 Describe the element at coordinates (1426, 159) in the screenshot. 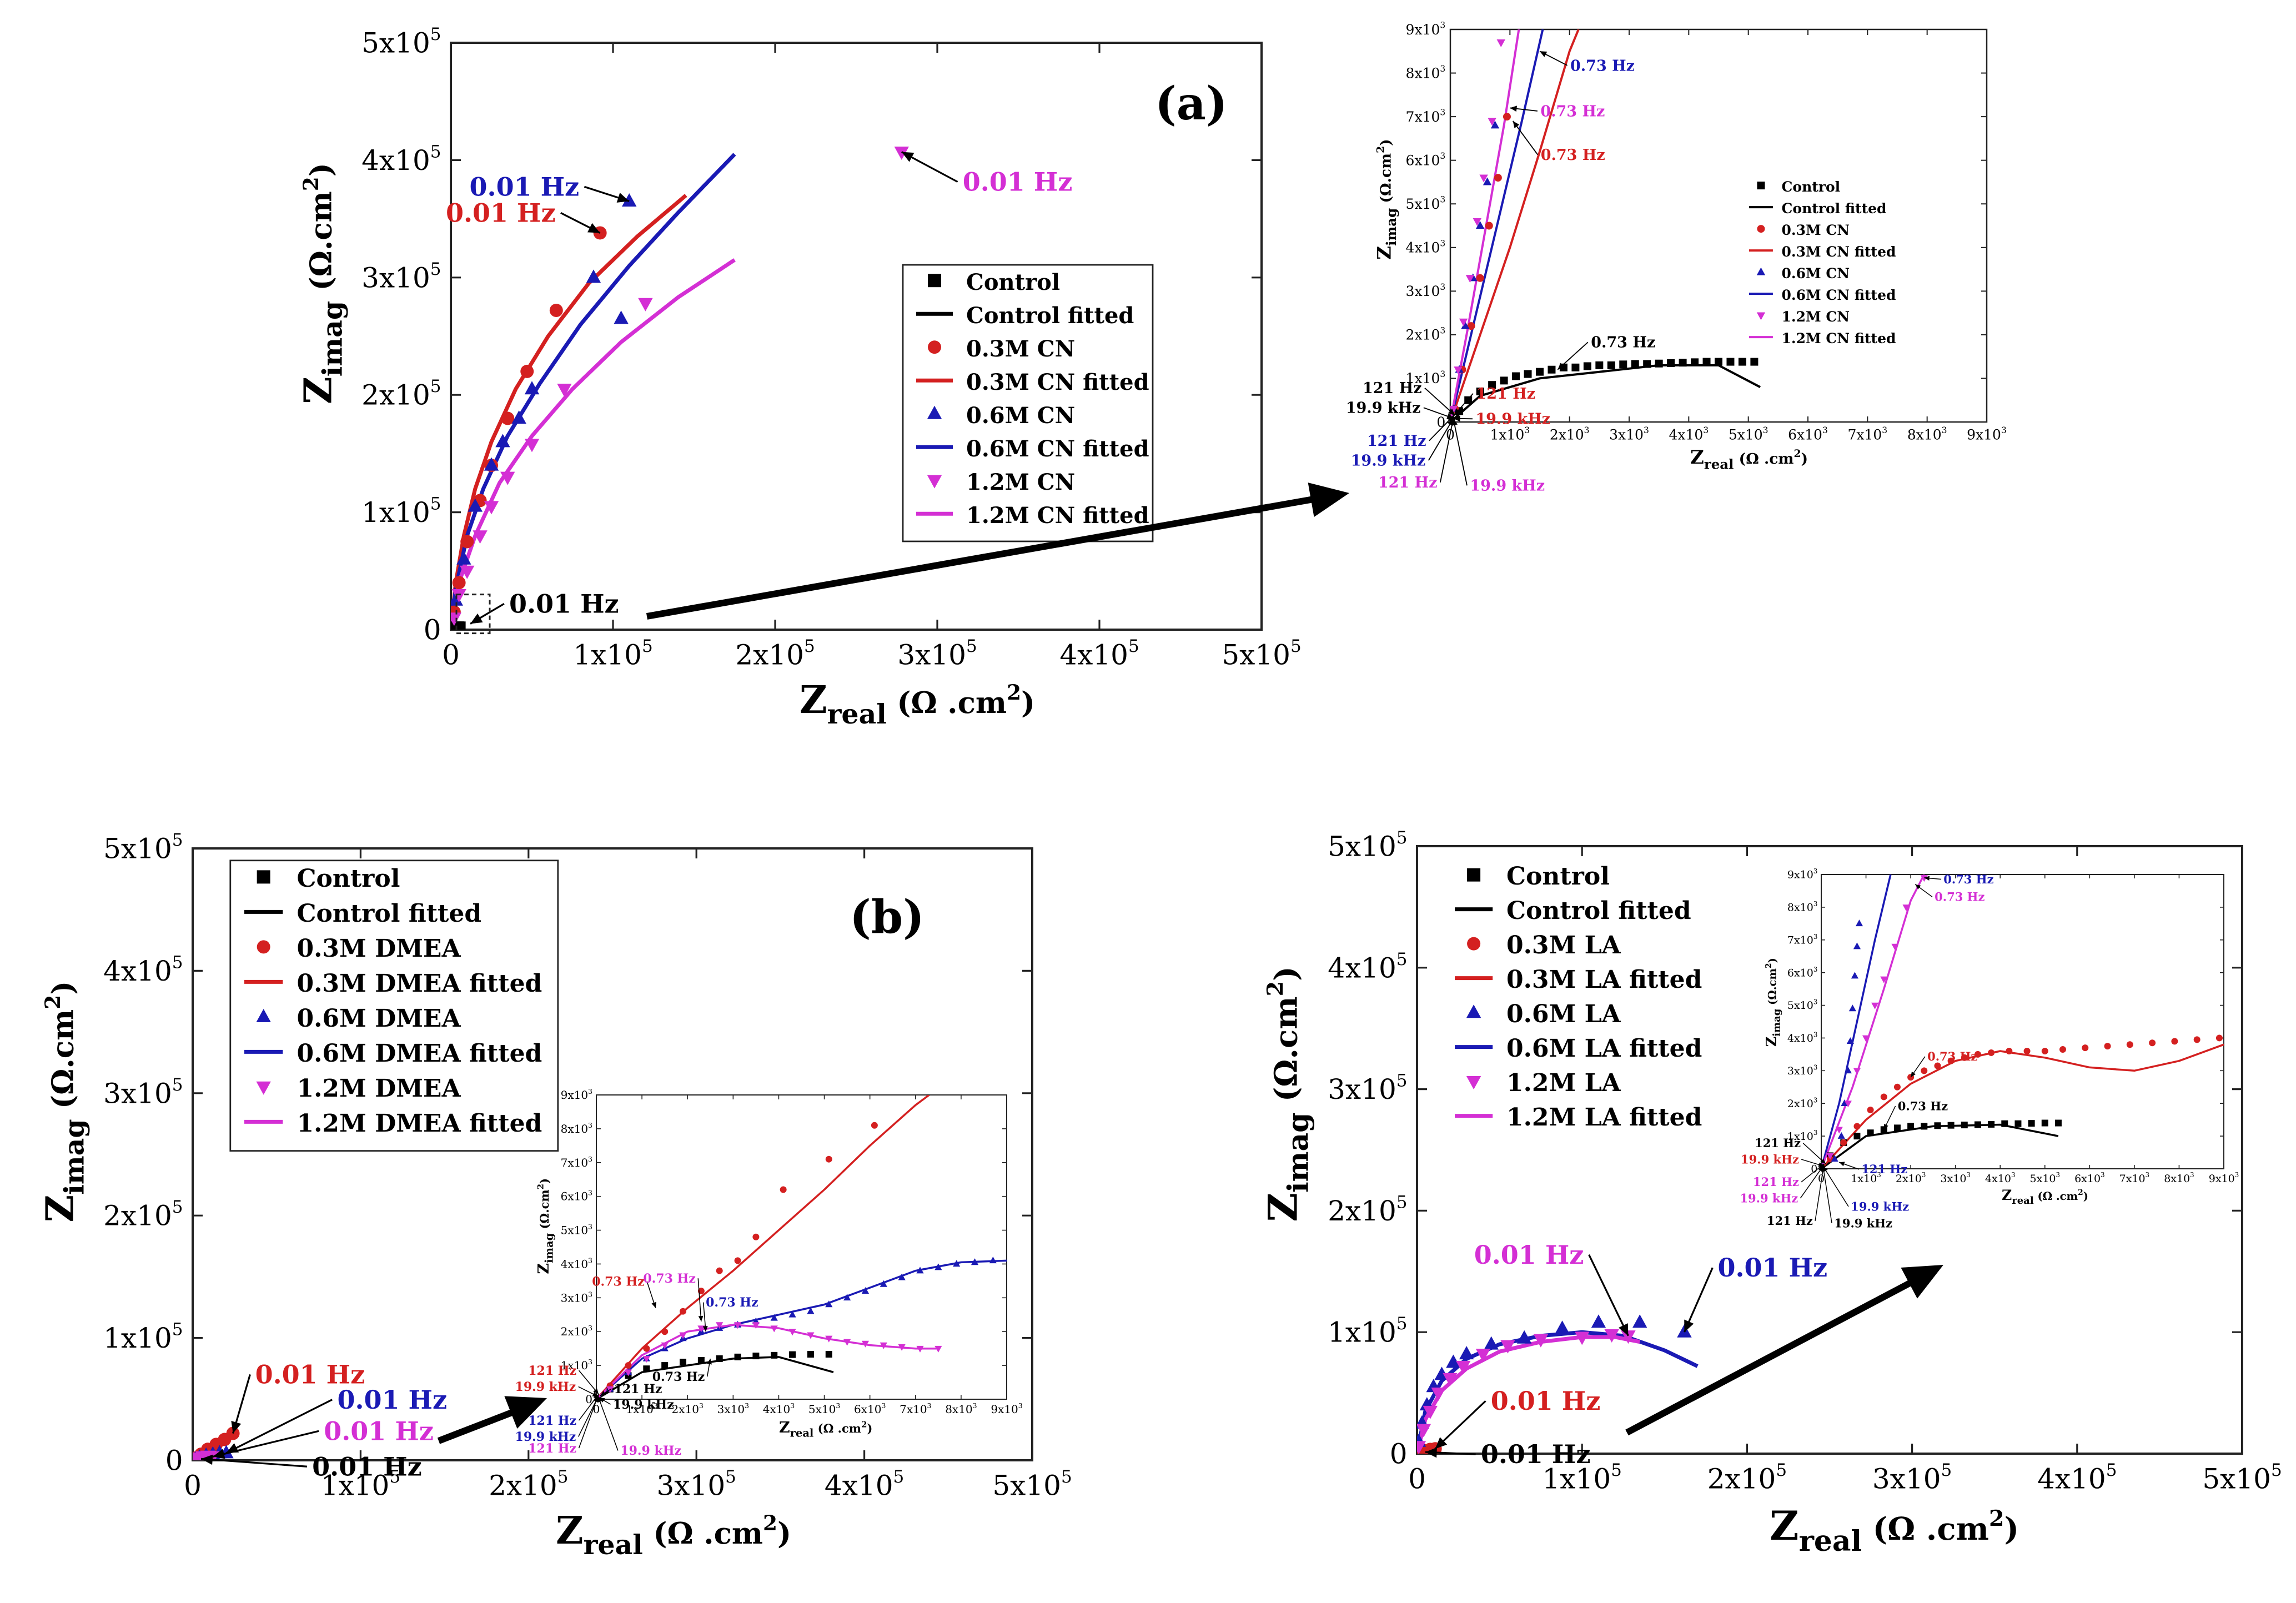

I see `y-tick-label: 6x10³` at that location.